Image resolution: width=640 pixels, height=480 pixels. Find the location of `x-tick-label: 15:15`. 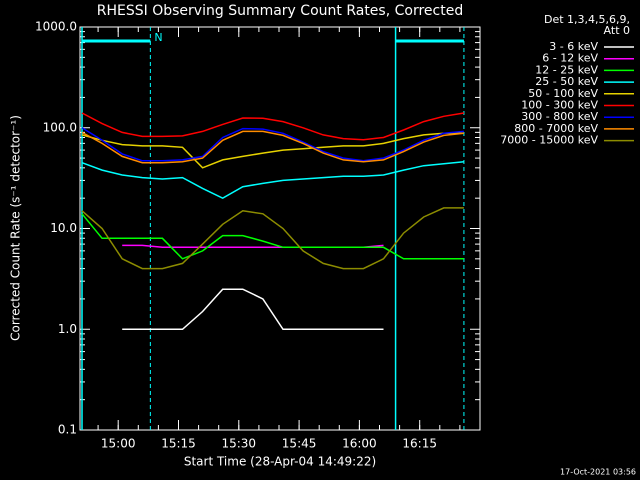

x-tick-label: 15:15 is located at coordinates (178, 444).